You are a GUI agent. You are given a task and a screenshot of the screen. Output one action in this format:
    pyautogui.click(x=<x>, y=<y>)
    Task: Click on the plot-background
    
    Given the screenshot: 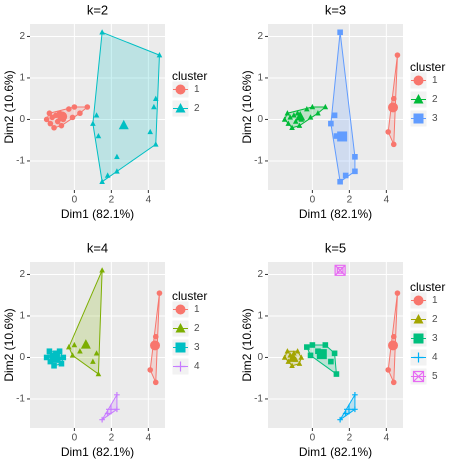 What is the action you would take?
    pyautogui.click(x=335, y=107)
    